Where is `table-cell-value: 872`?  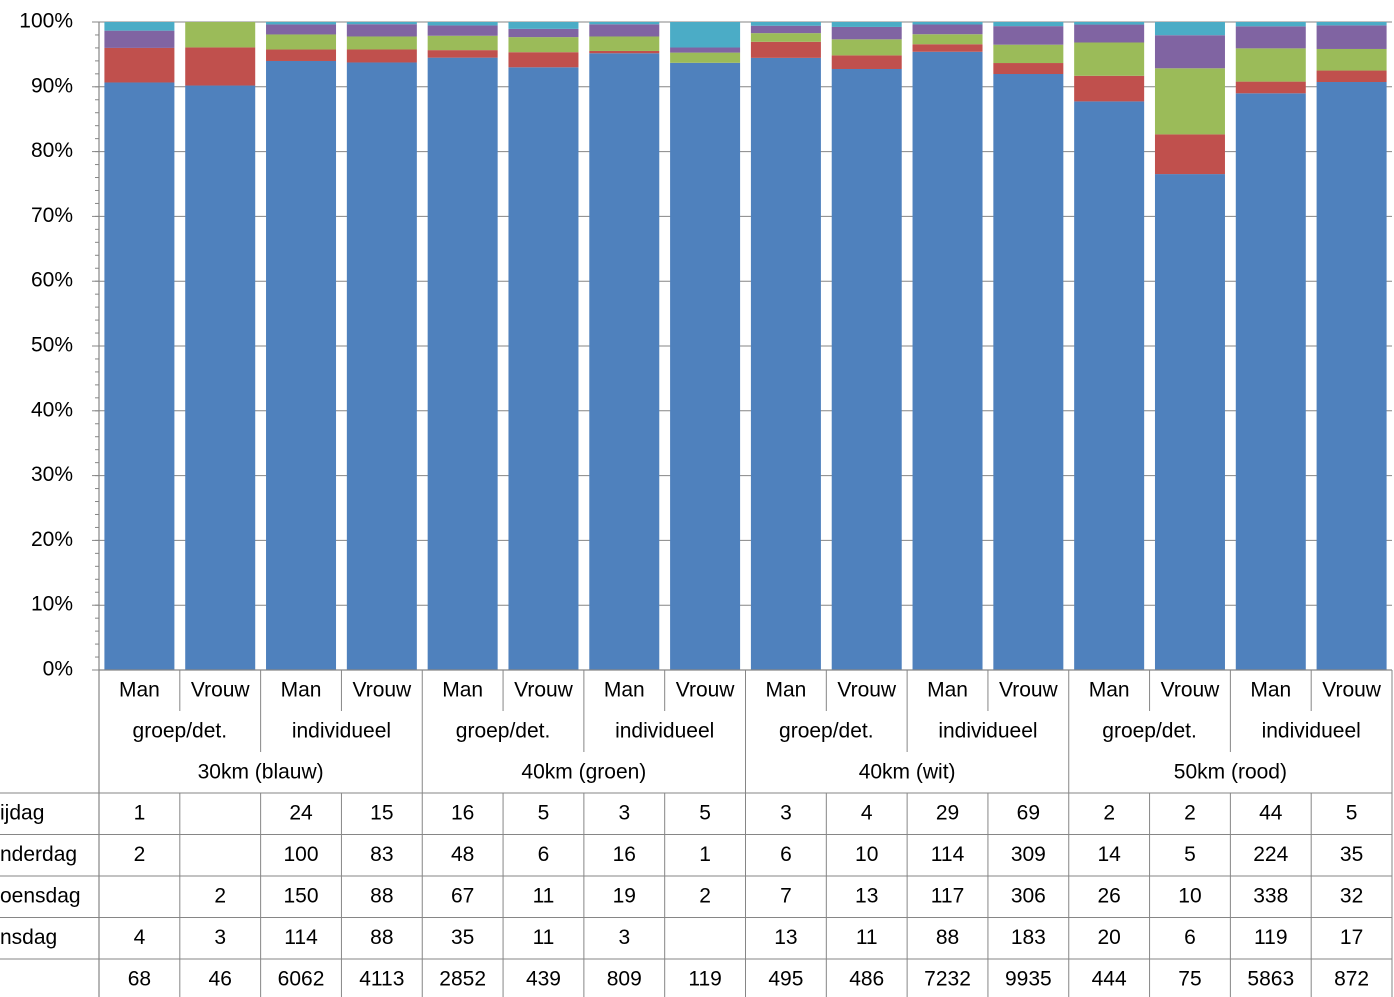 table-cell-value: 872 is located at coordinates (1351, 978).